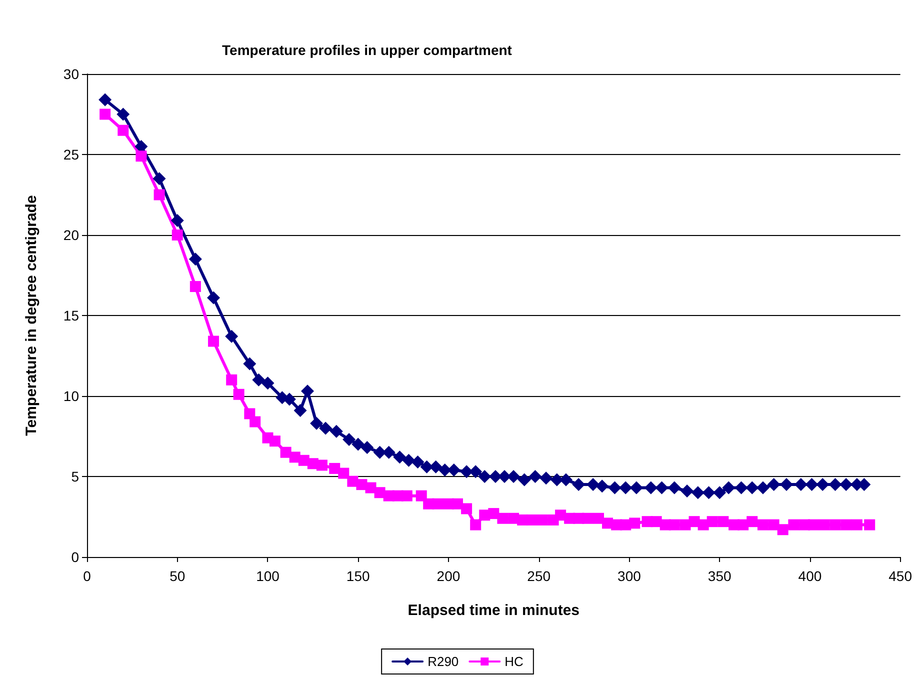 The image size is (915, 686). What do you see at coordinates (178, 576) in the screenshot?
I see `x-tick-label: 50` at bounding box center [178, 576].